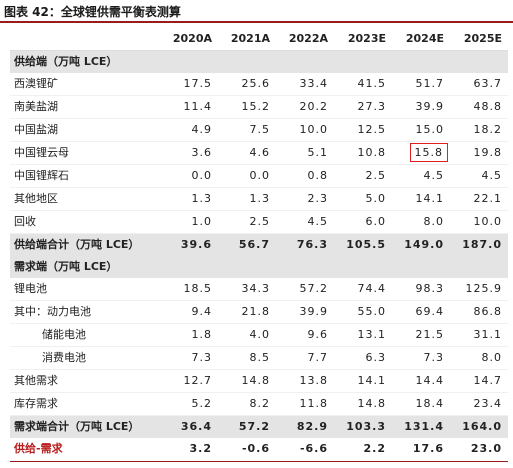  I want to click on supply-row: 回收 1.0 2.5 4.5 6.0 8.0 10.0, so click(259, 222).